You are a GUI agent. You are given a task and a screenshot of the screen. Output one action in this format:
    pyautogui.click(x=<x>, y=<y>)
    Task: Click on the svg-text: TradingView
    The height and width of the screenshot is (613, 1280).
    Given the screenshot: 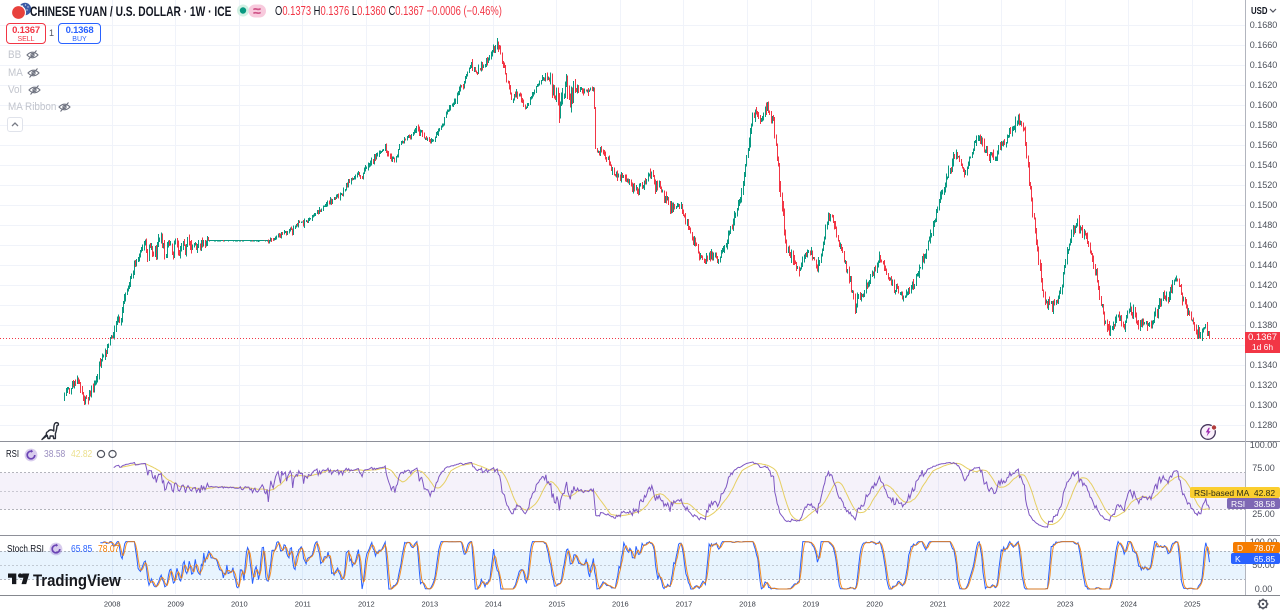 What is the action you would take?
    pyautogui.click(x=77, y=581)
    